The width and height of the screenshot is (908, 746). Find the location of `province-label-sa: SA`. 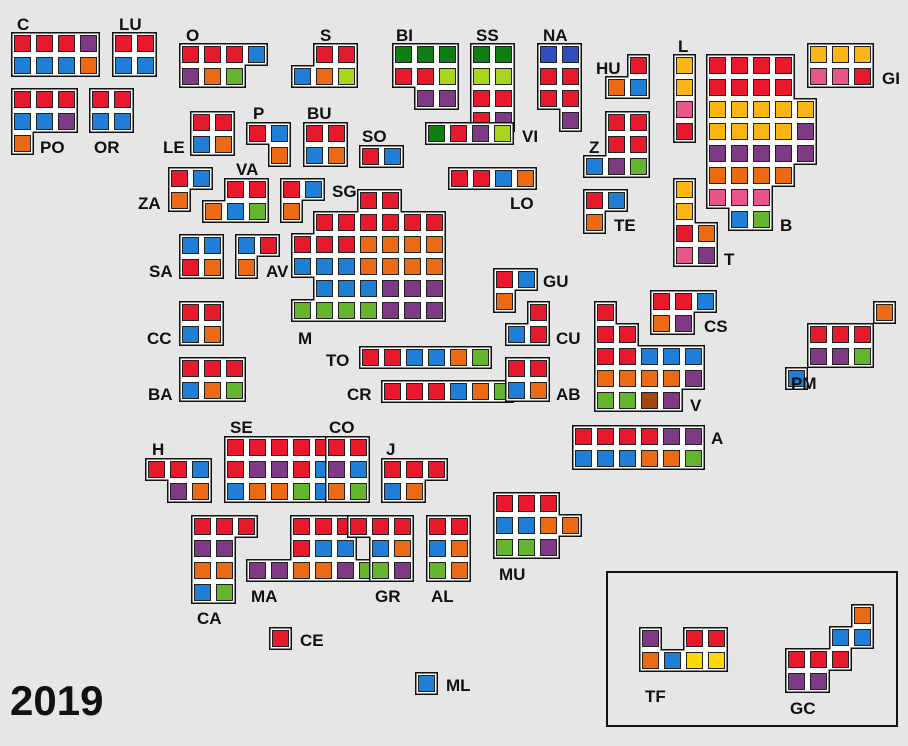

province-label-sa: SA is located at coordinates (161, 271).